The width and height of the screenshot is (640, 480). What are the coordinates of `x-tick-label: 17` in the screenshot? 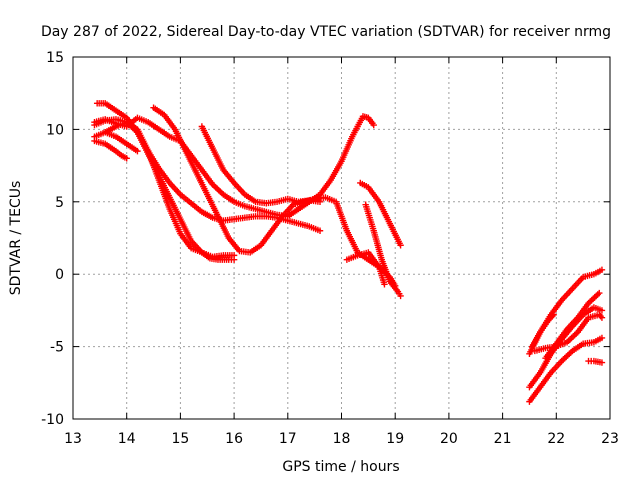 It's located at (288, 439).